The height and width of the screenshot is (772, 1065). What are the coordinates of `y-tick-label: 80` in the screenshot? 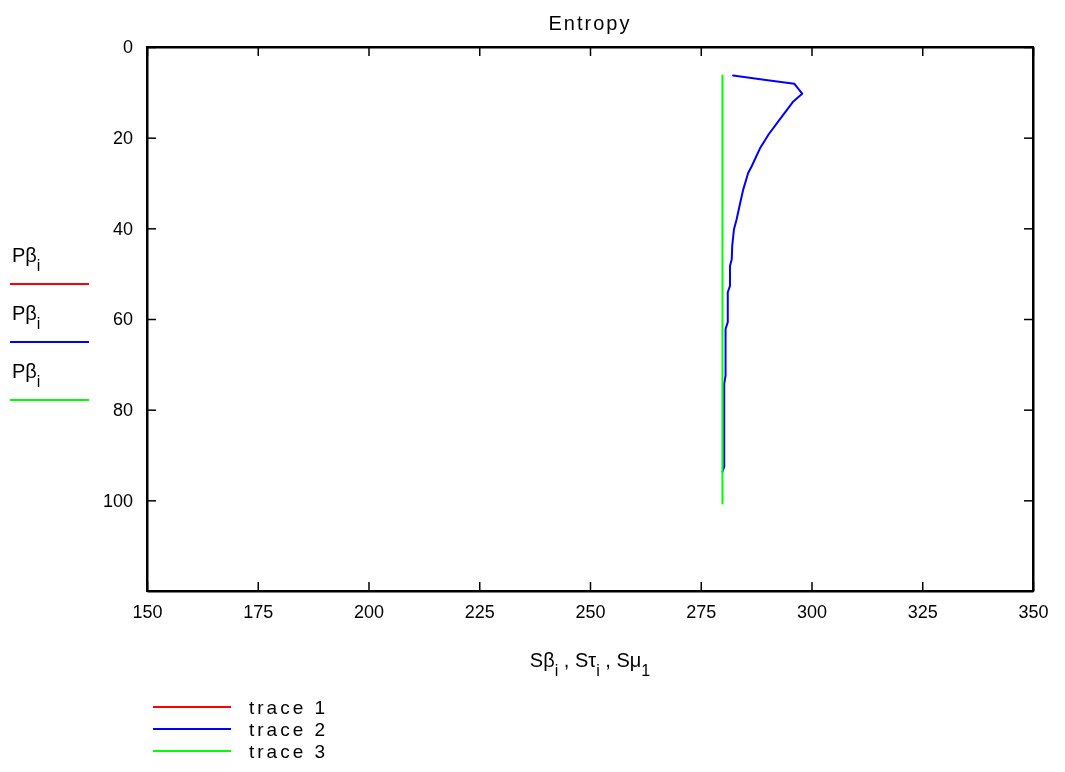 It's located at (122, 409).